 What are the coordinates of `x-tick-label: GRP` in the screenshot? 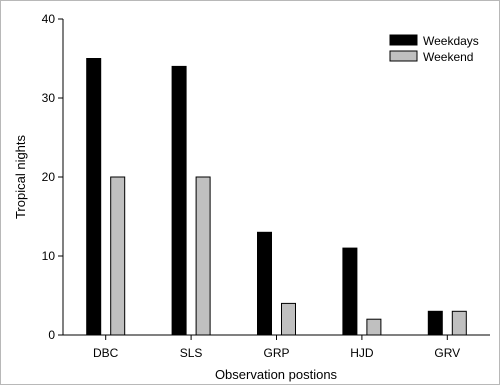 It's located at (276, 353).